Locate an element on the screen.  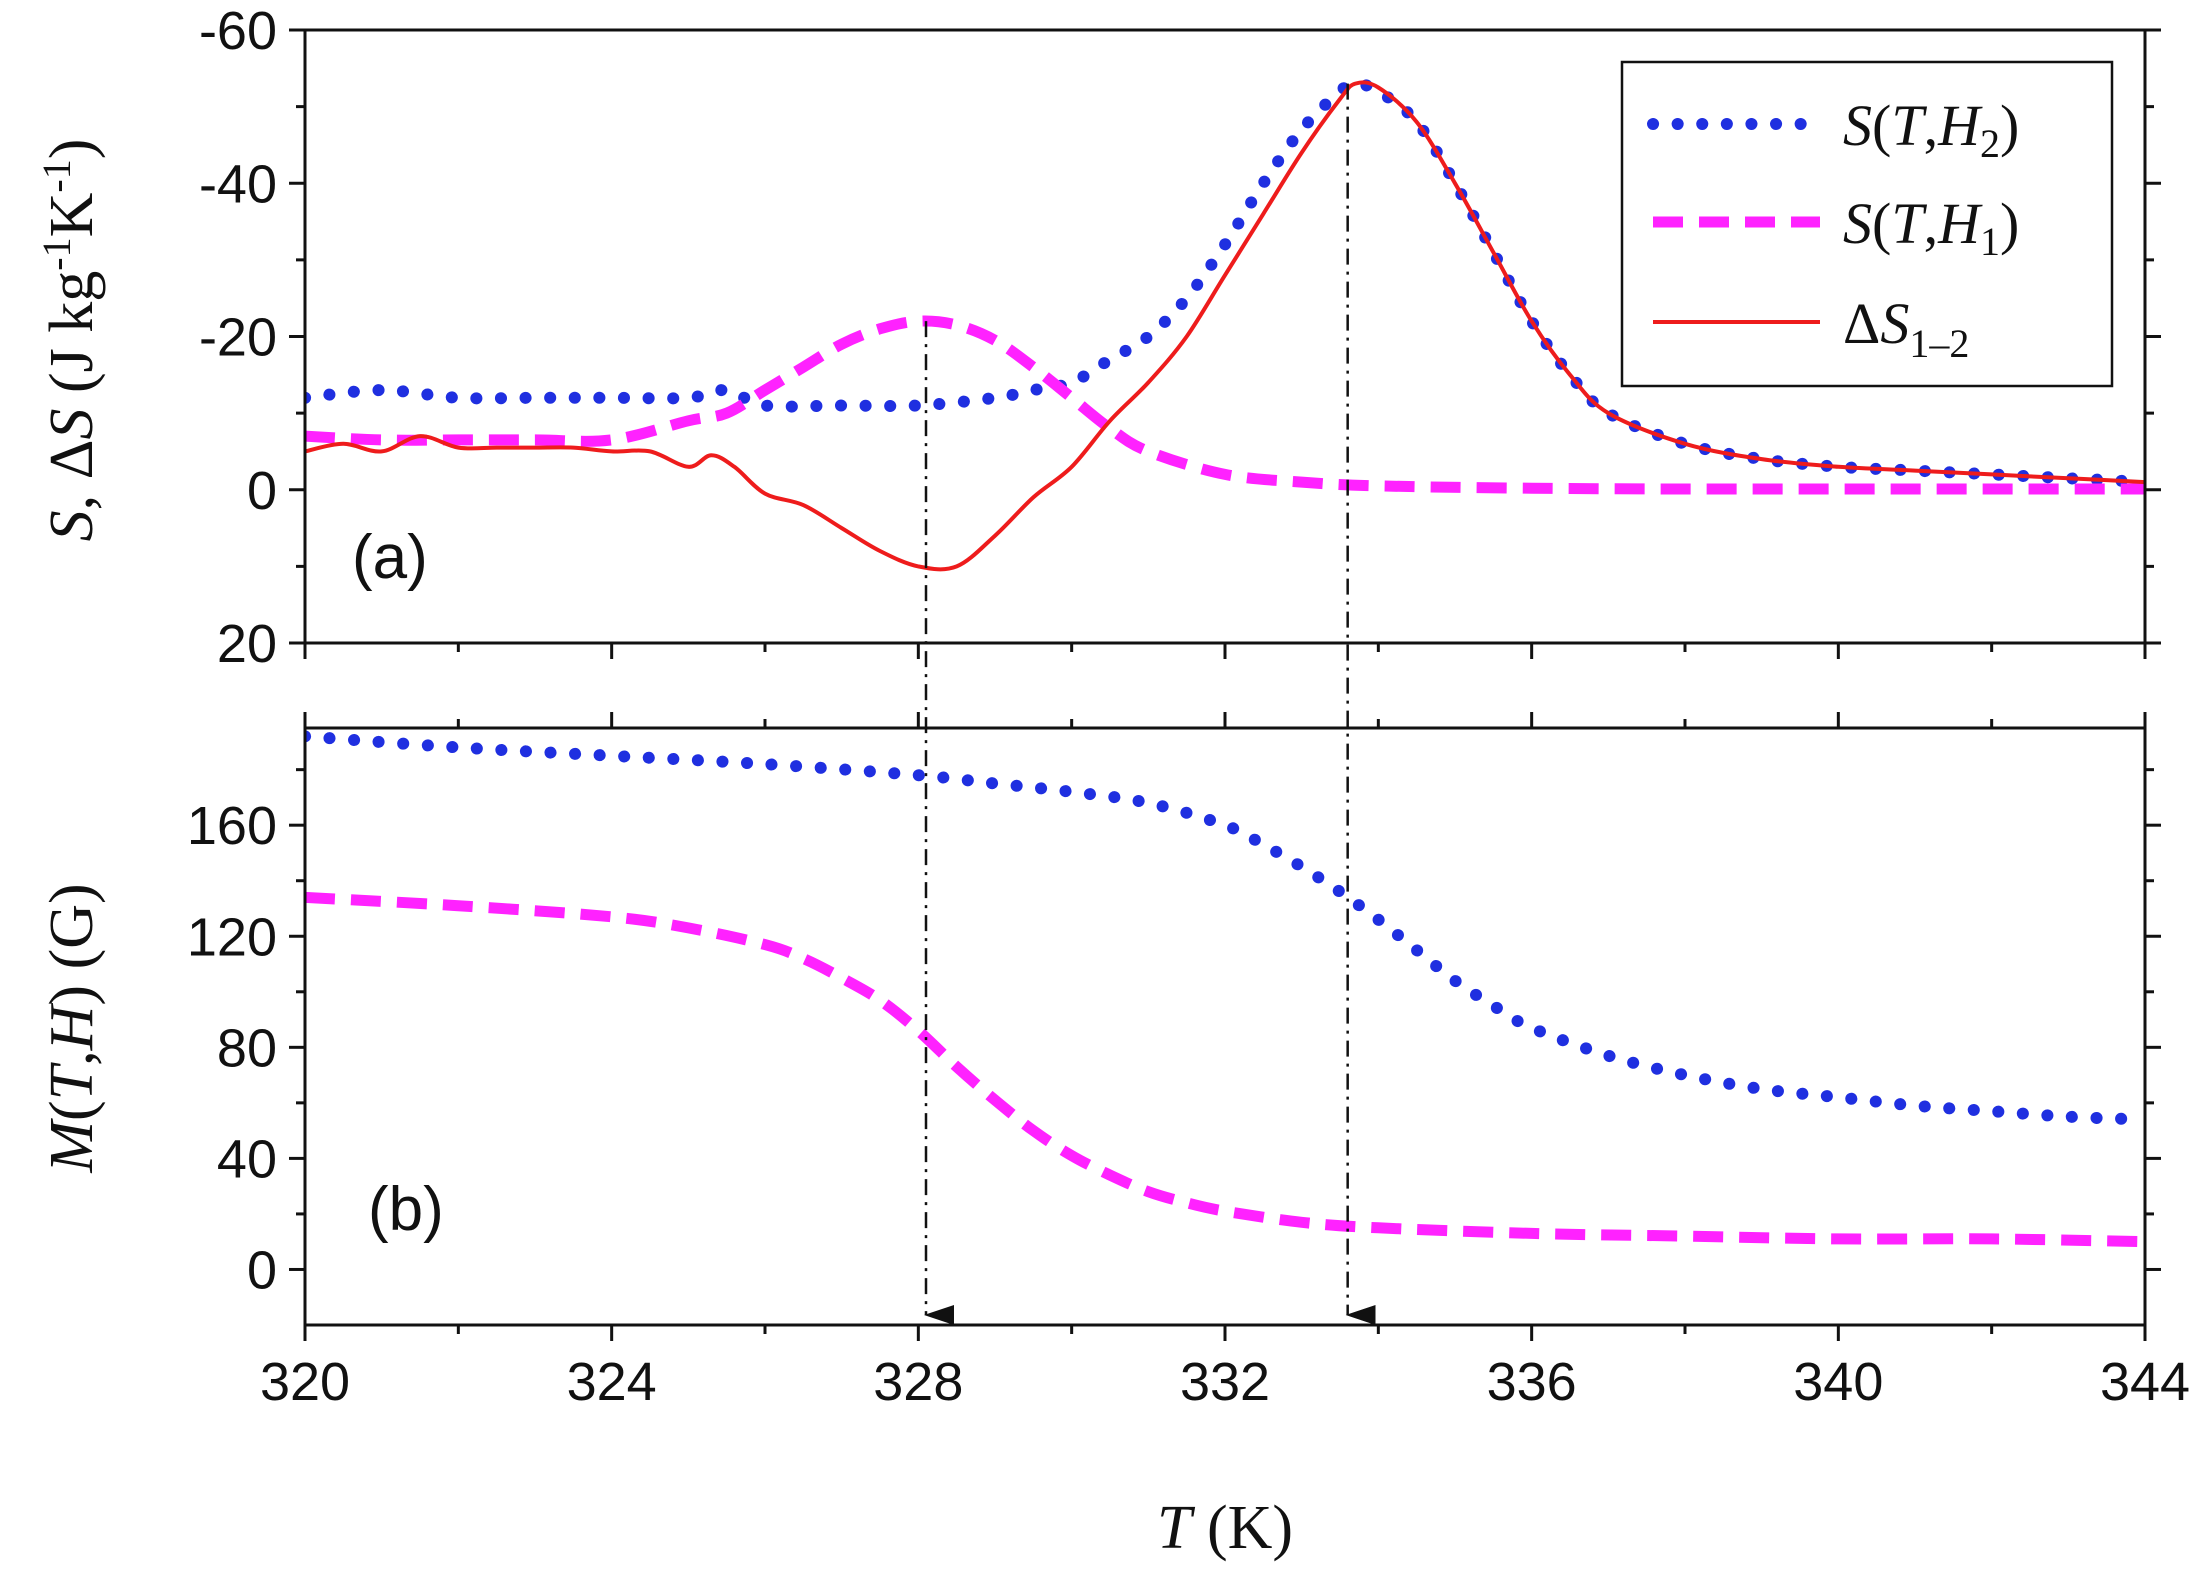
x-tick-label: 324 is located at coordinates (612, 1382).